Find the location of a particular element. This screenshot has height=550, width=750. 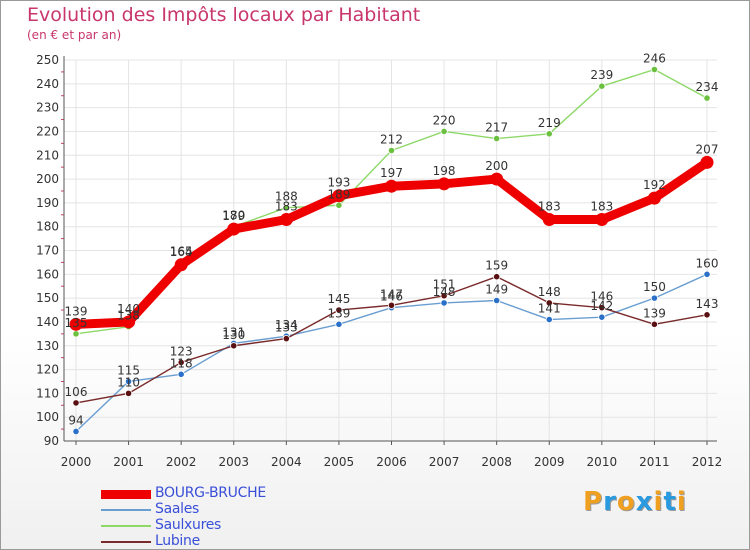

data-label: 138 is located at coordinates (128, 316).